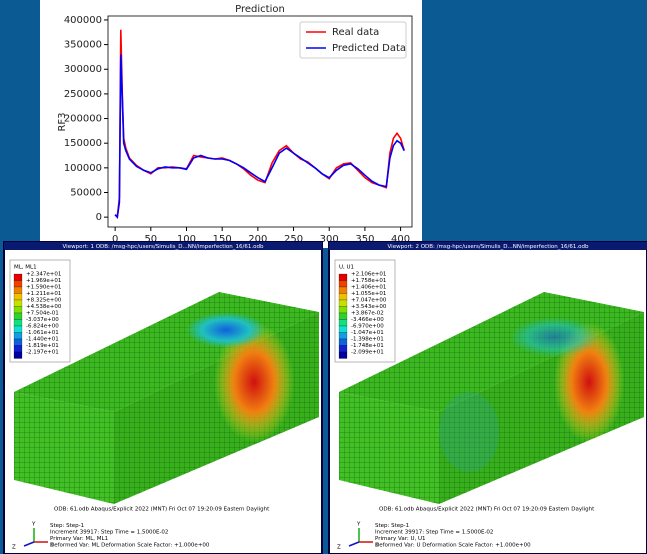 The width and height of the screenshot is (647, 554). Describe the element at coordinates (42, 333) in the screenshot. I see `legend-value: -1.061e+01` at that location.